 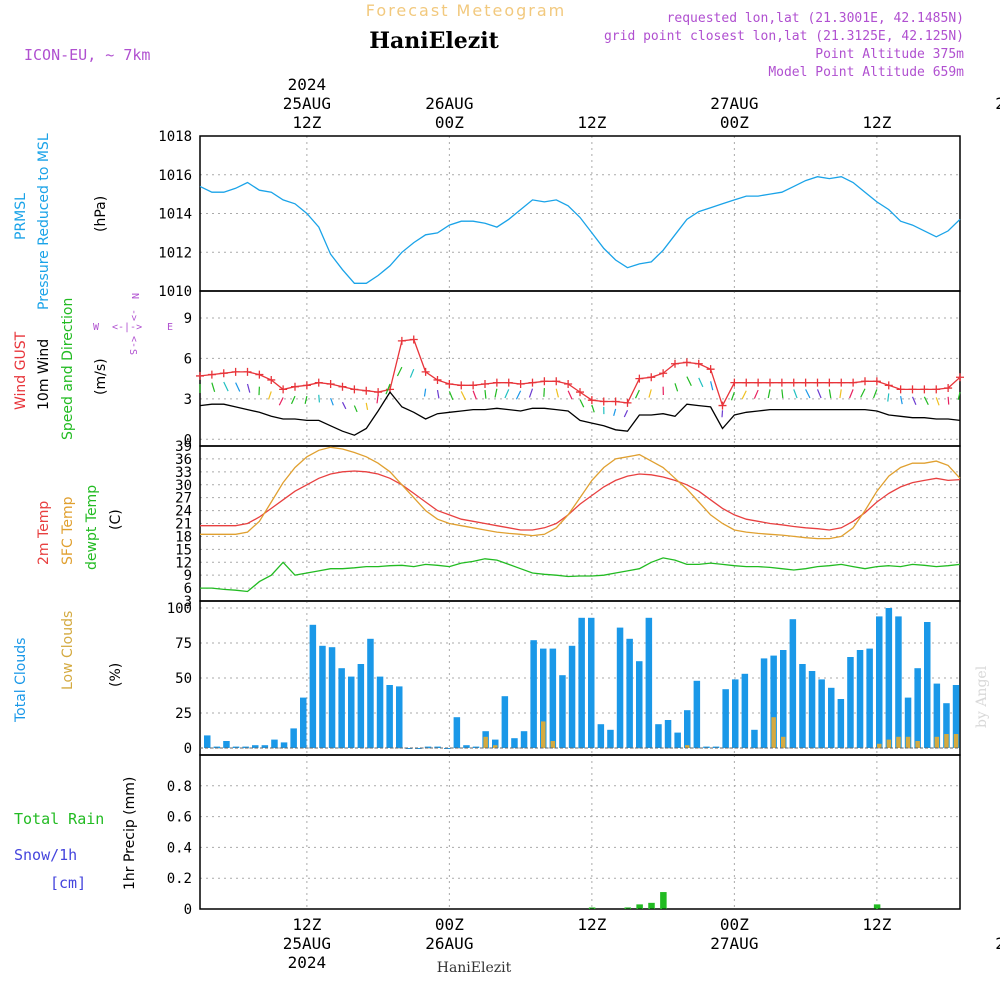 What do you see at coordinates (183, 525) in the screenshot?
I see `ytick-label: 21` at bounding box center [183, 525].